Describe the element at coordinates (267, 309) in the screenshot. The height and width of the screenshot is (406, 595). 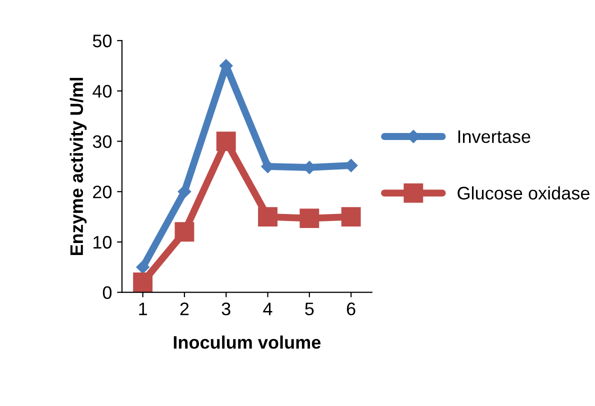
I see `x-tick-label: 4` at that location.